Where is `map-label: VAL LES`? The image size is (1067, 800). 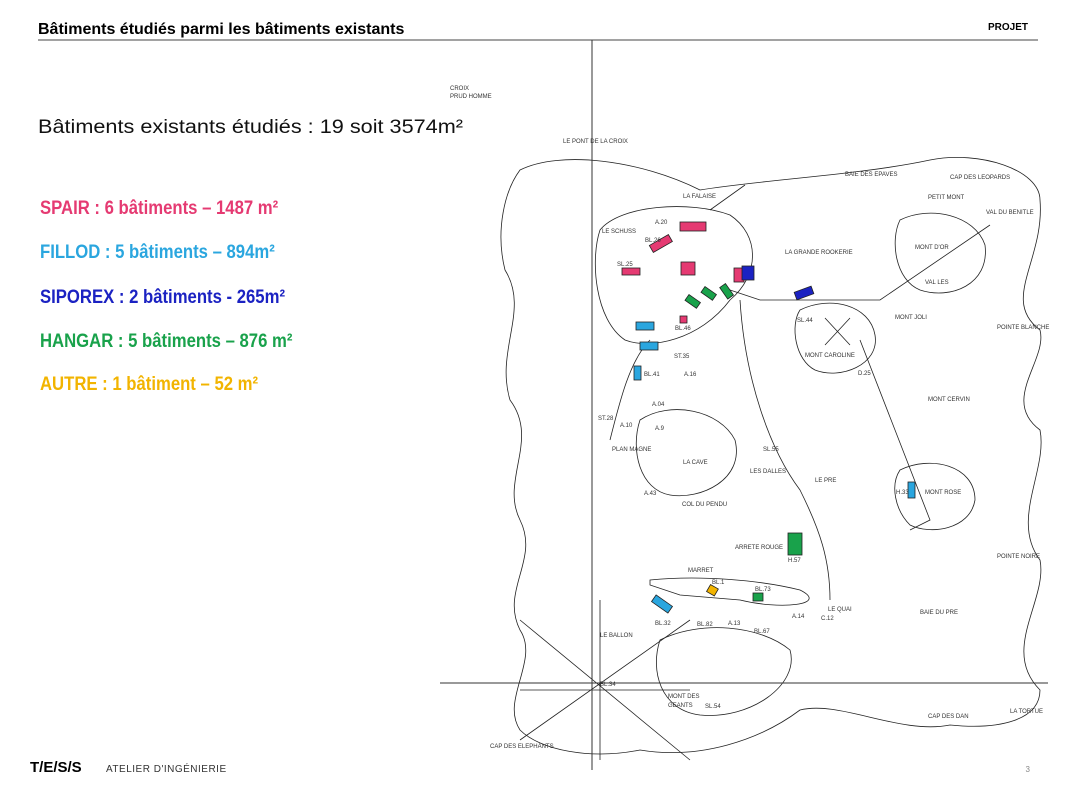 map-label: VAL LES is located at coordinates (937, 283).